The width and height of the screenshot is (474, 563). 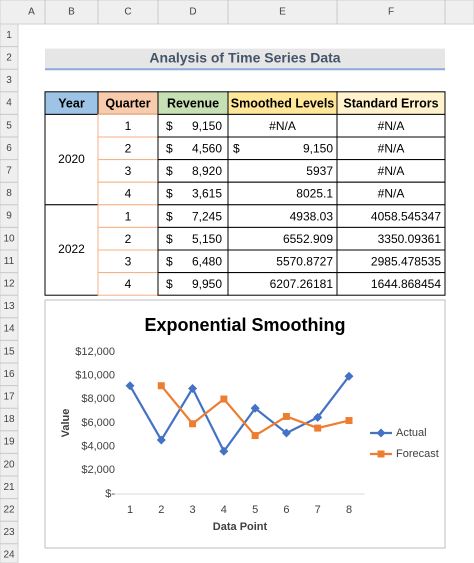 I want to click on smoothed-level: 6207.26181, so click(x=302, y=284).